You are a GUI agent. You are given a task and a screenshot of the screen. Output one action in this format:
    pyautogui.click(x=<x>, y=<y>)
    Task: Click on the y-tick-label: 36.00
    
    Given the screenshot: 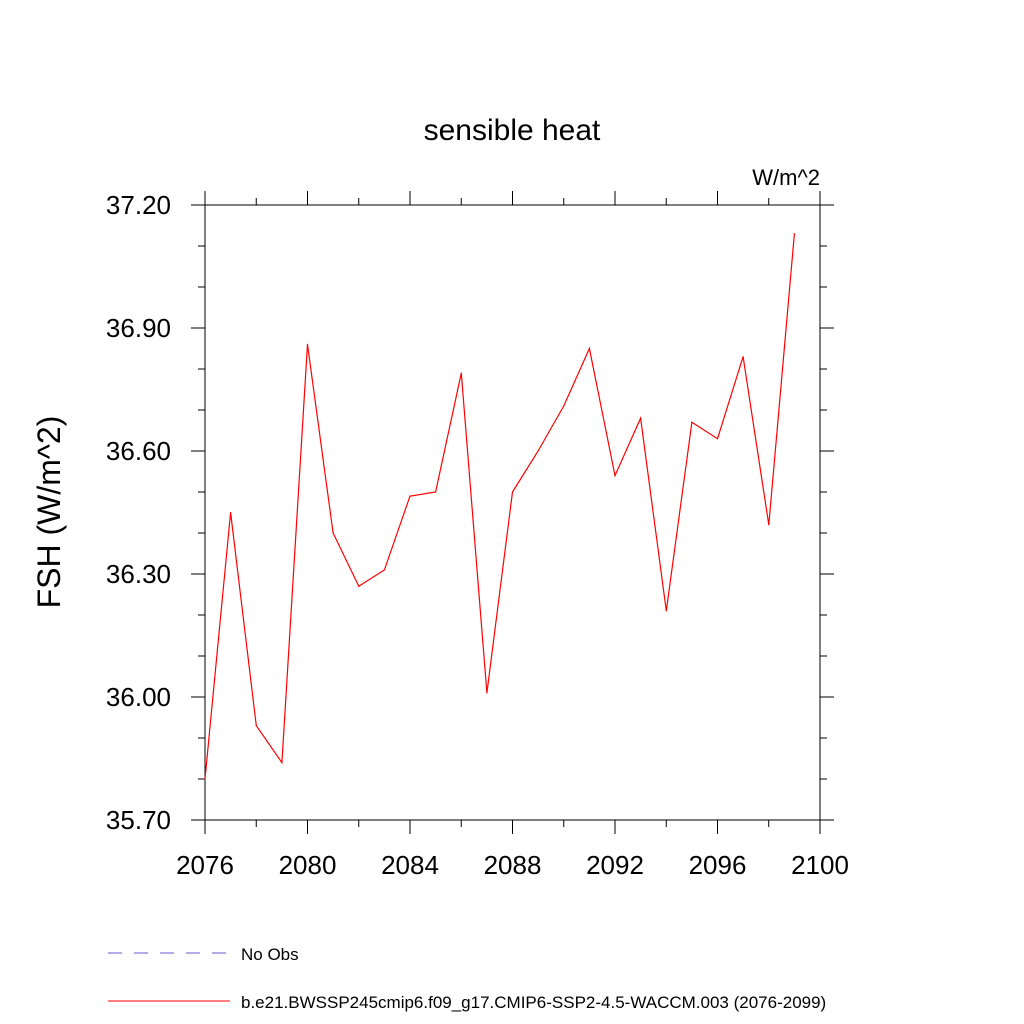 What is the action you would take?
    pyautogui.click(x=138, y=697)
    